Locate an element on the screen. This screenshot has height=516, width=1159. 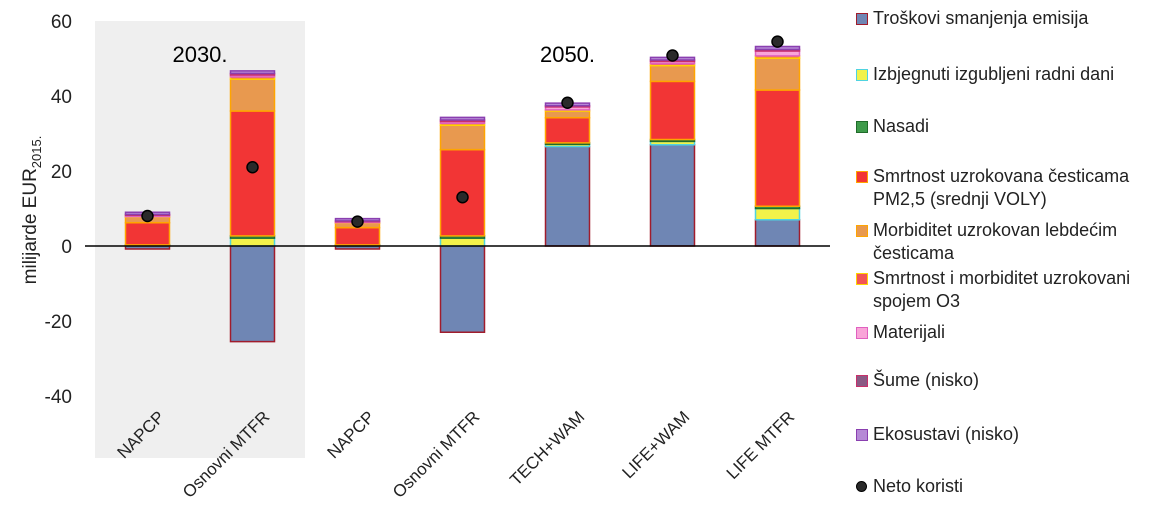
legend-item: Izbjegnuti izgubljeni radni dani is located at coordinates (1006, 74).